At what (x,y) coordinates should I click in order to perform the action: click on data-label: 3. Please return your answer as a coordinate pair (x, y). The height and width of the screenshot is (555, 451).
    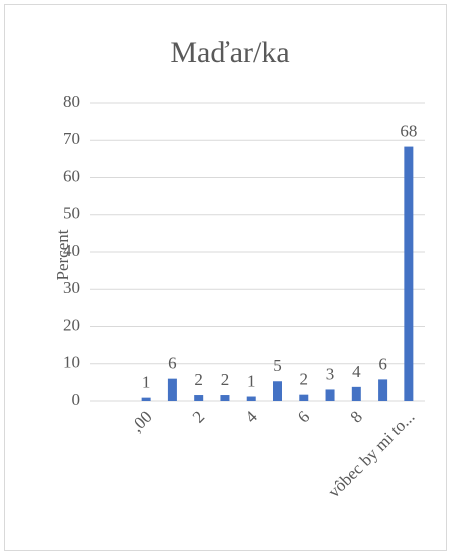
    Looking at the image, I should click on (330, 373).